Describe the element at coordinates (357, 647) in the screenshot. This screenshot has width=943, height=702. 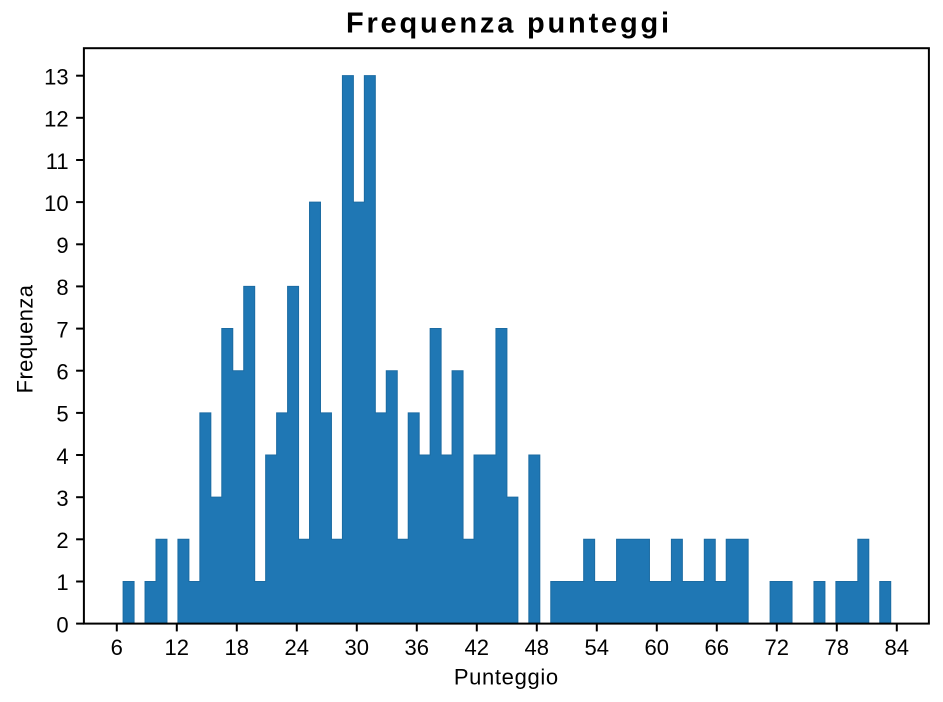
I see `svg-text: 30` at that location.